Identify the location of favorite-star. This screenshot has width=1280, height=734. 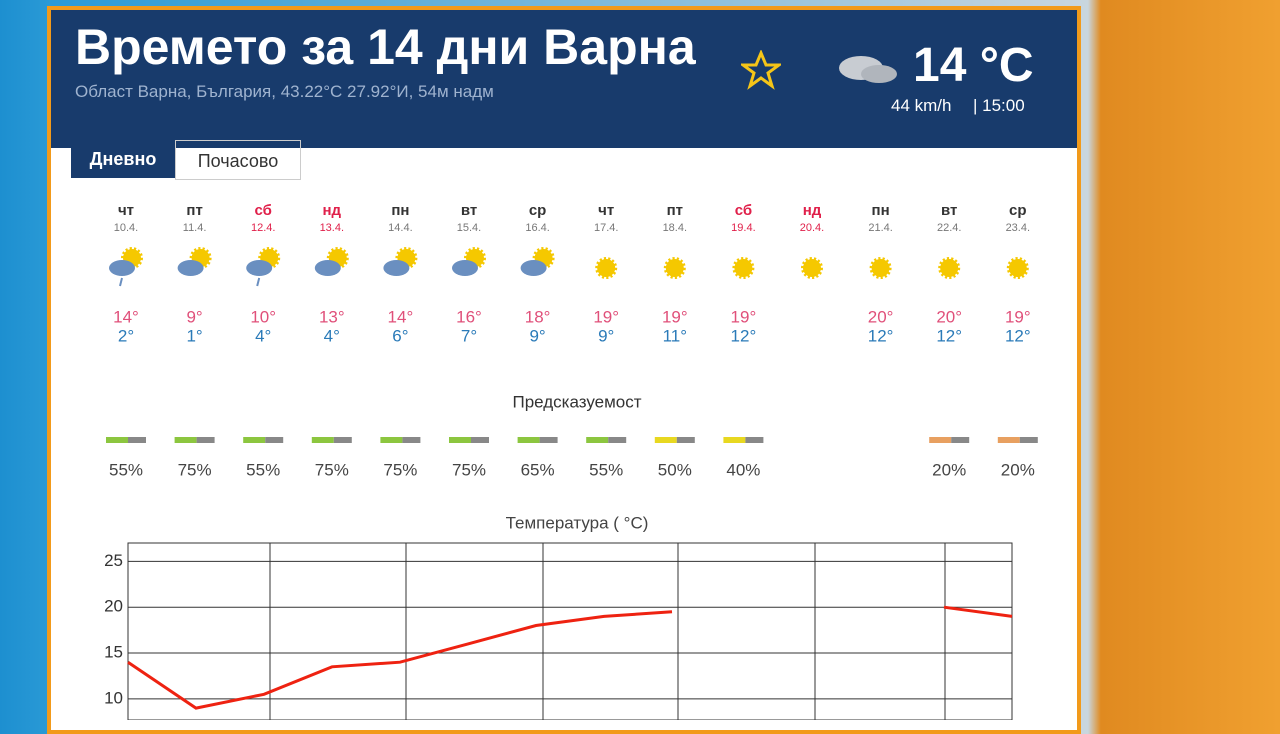
(761, 70).